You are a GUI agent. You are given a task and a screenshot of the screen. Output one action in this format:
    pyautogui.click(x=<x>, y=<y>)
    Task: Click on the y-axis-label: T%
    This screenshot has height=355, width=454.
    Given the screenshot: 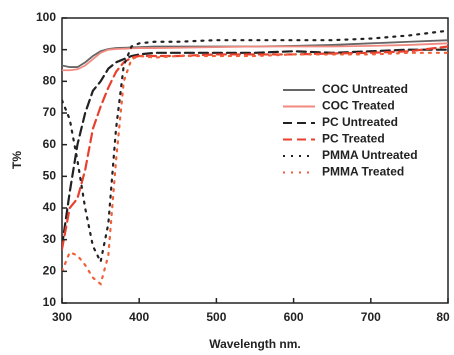 What is the action you would take?
    pyautogui.click(x=17, y=160)
    